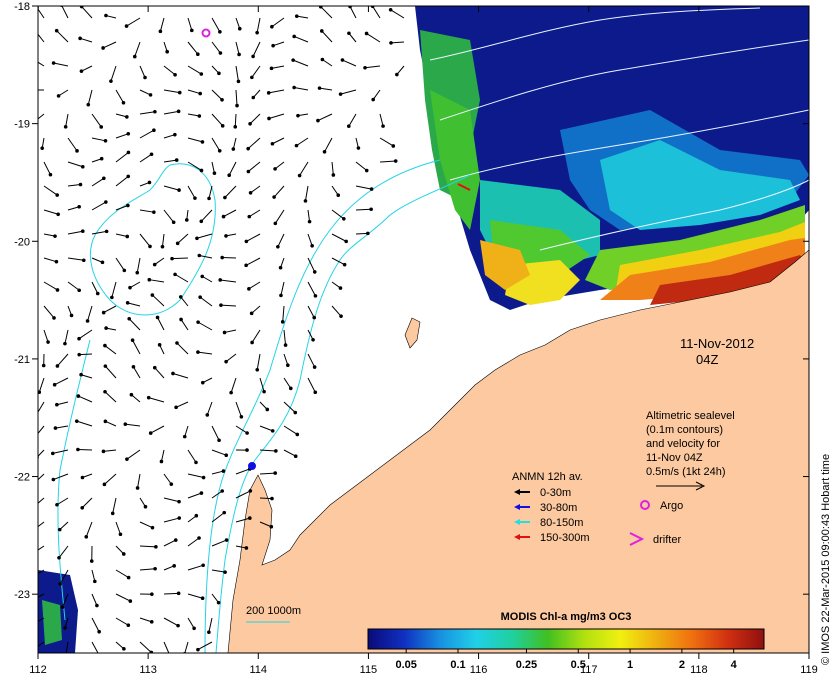 Image resolution: width=840 pixels, height=680 pixels. What do you see at coordinates (561, 523) in the screenshot?
I see `mooring-legend-label: 80-150m` at bounding box center [561, 523].